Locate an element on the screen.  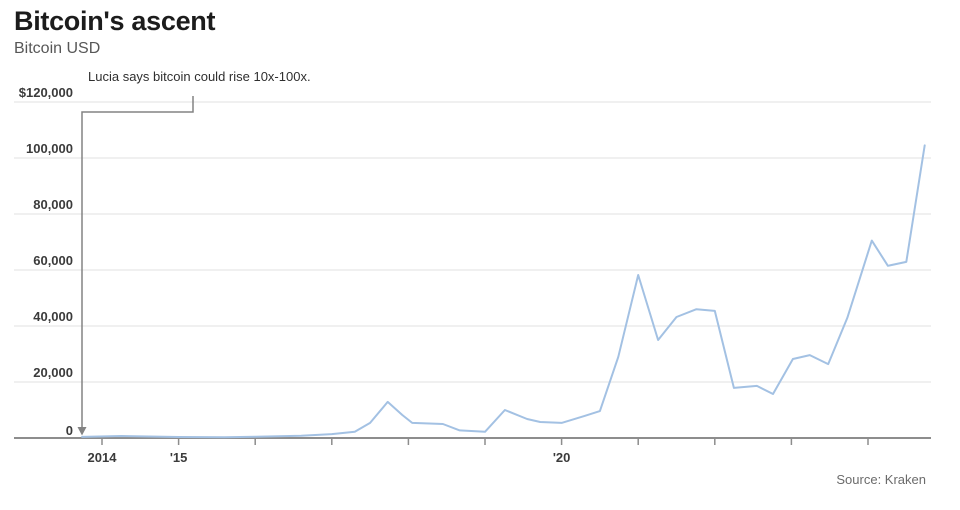
chart-subtitle: Bitcoin USD is located at coordinates (57, 48).